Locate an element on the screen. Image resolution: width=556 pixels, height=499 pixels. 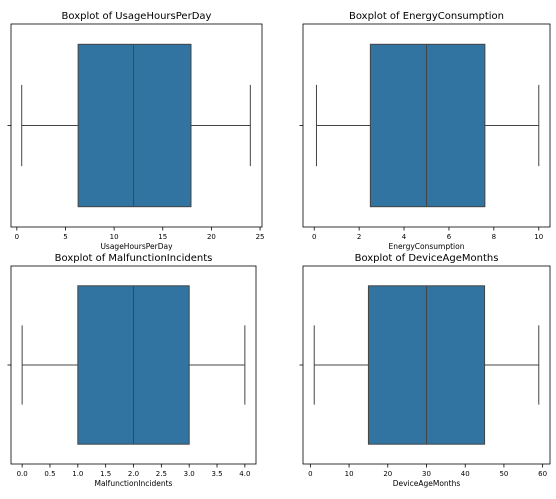
chart-title: Boxplot of EnergyConsumption is located at coordinates (426, 16).